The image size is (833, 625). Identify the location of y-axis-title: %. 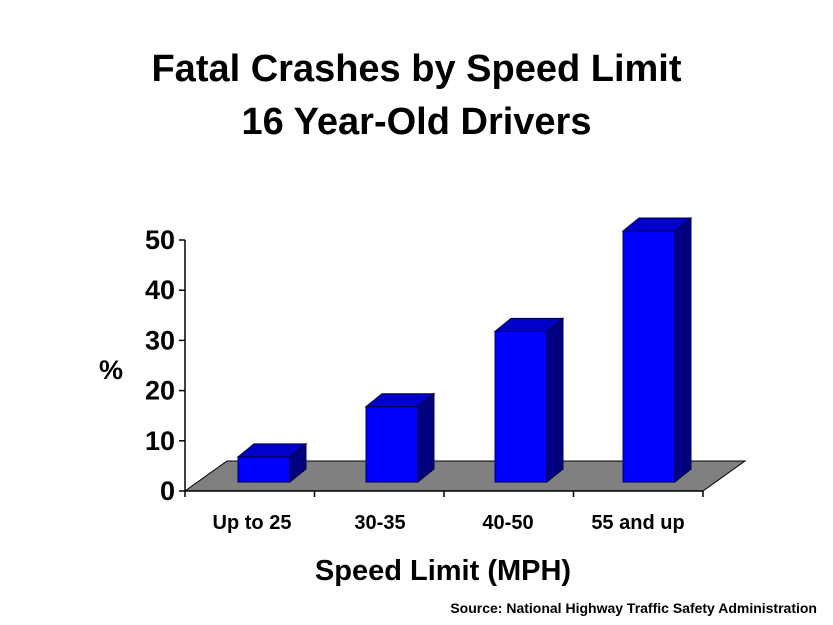
(111, 370).